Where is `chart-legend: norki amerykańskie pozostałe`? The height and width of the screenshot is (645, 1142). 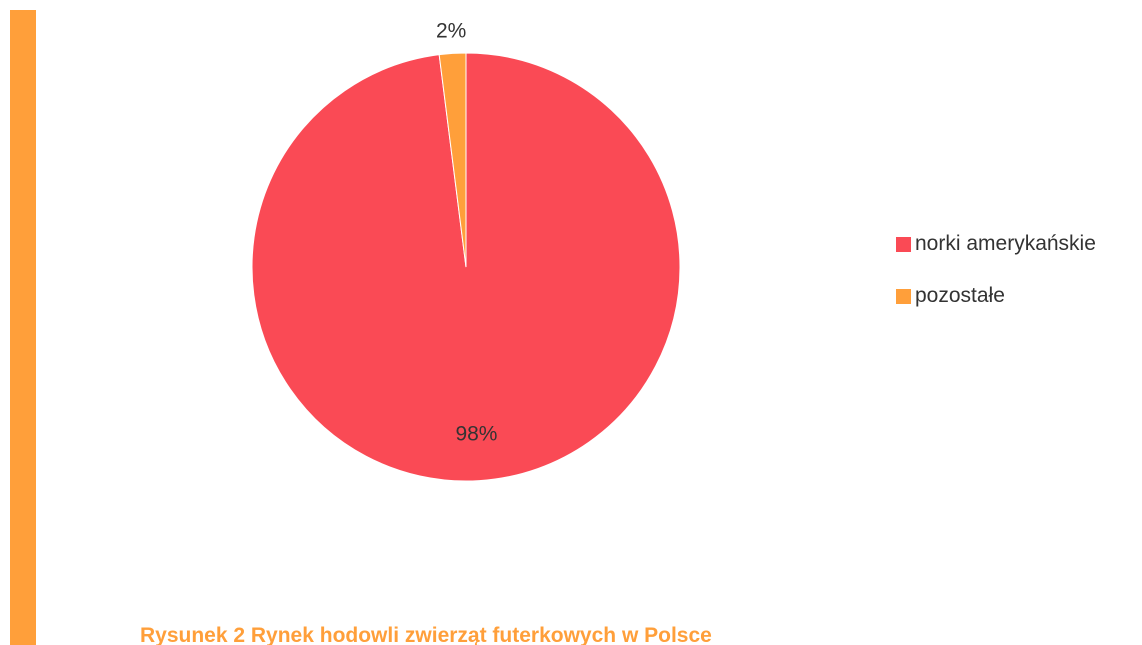
chart-legend: norki amerykańskie pozostałe is located at coordinates (996, 282).